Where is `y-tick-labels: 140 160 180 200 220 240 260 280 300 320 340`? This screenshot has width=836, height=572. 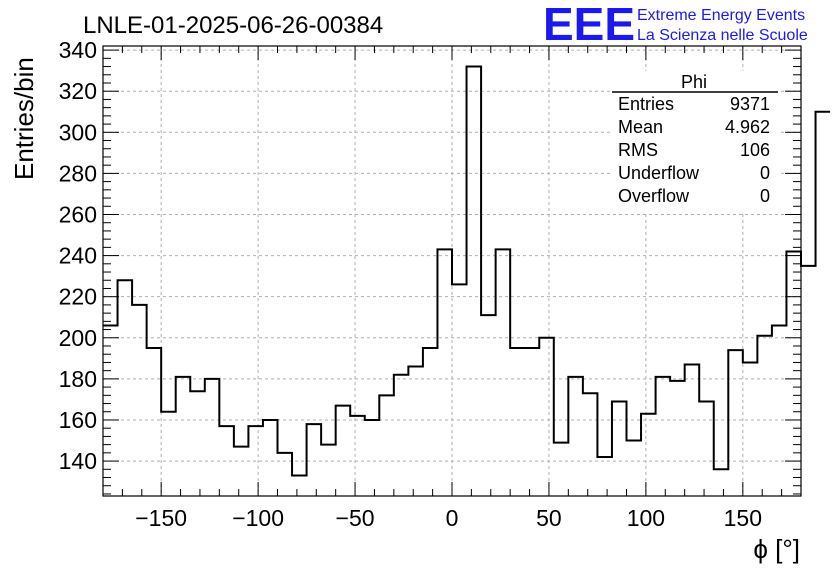
y-tick-labels: 140 160 180 200 220 240 260 280 300 320 340 is located at coordinates (78, 255).